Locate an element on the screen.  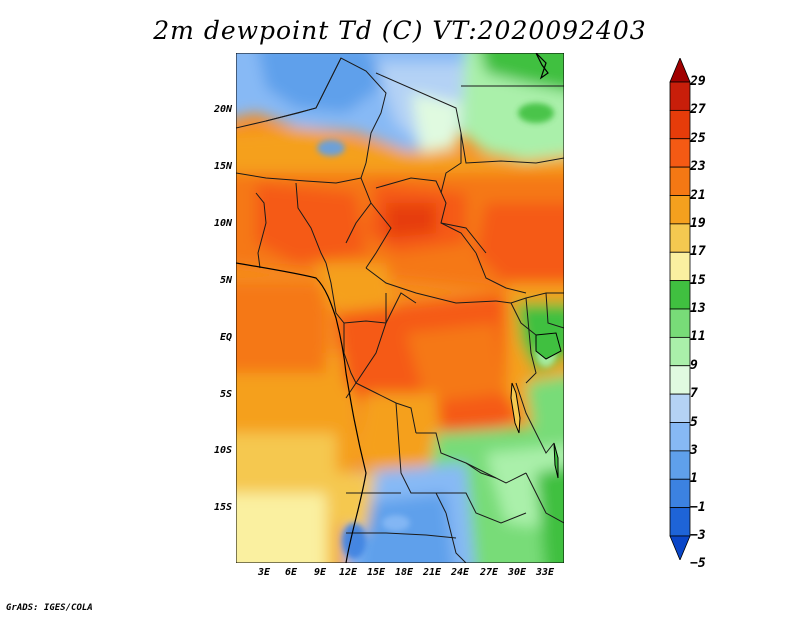
colorbar-label: 7 is located at coordinates (694, 394).